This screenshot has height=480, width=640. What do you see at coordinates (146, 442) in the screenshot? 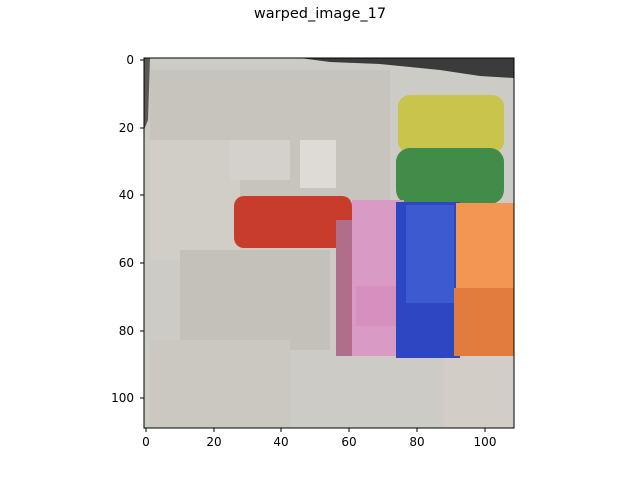
I see `x-tick-label: 0` at bounding box center [146, 442].